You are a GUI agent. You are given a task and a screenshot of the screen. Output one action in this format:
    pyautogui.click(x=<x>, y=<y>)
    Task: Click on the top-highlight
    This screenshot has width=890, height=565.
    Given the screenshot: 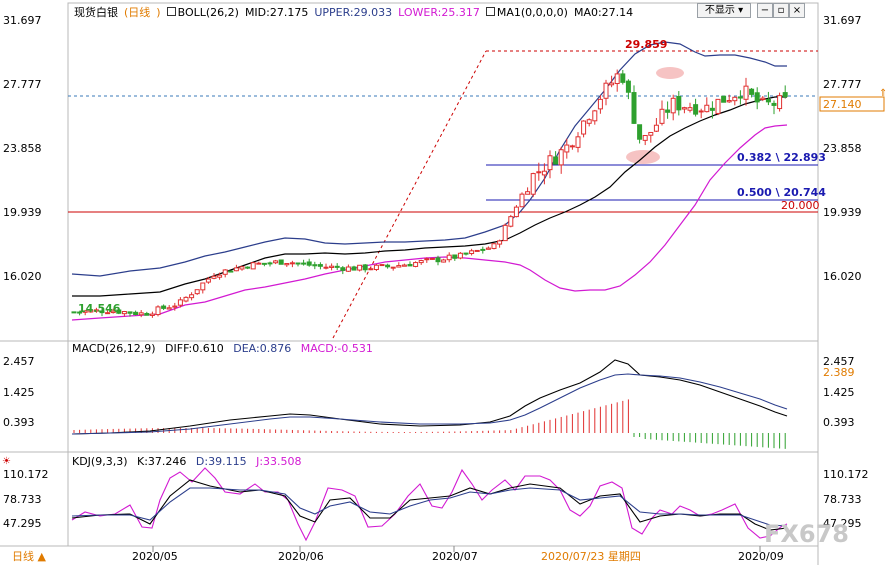 What is the action you would take?
    pyautogui.click(x=670, y=73)
    